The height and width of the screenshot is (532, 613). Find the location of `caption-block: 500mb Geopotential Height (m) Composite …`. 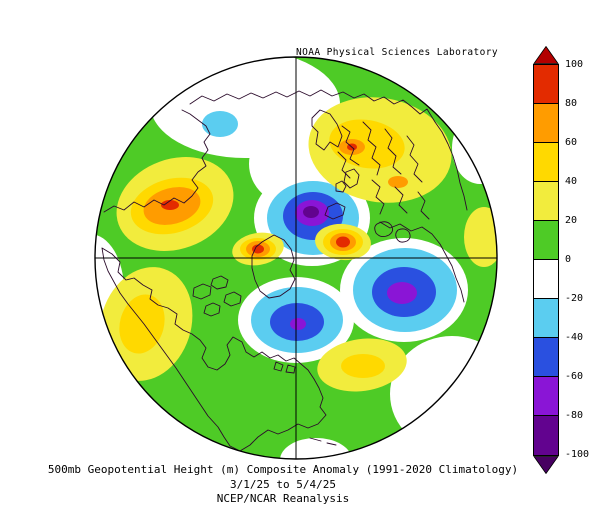

caption-block: 500mb Geopotential Height (m) Composite … is located at coordinates (283, 485).